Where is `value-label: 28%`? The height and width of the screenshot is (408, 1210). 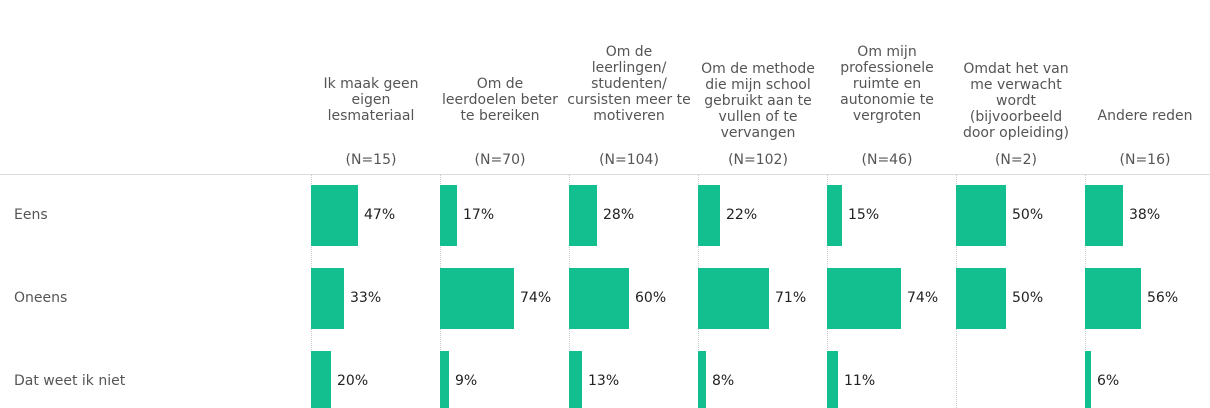 value-label: 28% is located at coordinates (619, 214).